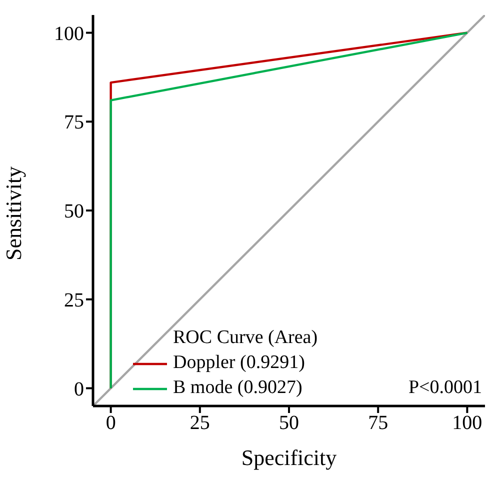 The height and width of the screenshot is (481, 494). What do you see at coordinates (239, 363) in the screenshot?
I see `legend-label: Doppler (0.9291)` at bounding box center [239, 363].